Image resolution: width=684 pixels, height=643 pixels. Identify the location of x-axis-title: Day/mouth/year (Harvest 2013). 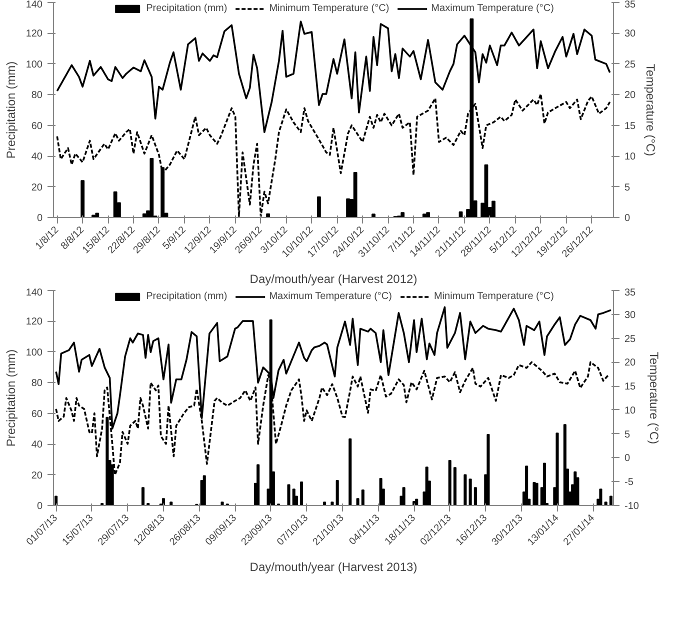
(334, 567).